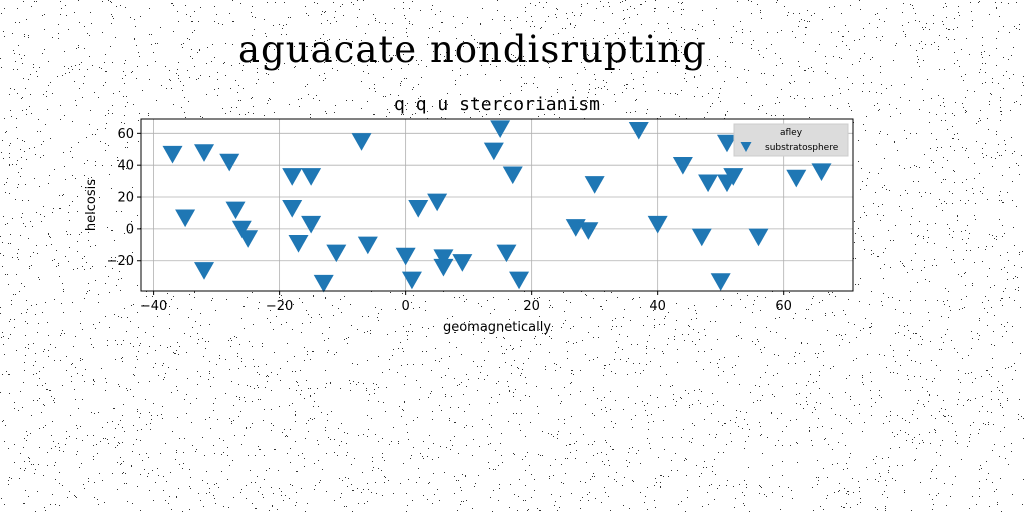 The height and width of the screenshot is (512, 1024). What do you see at coordinates (783, 306) in the screenshot?
I see `x-tick-label: 60` at bounding box center [783, 306].